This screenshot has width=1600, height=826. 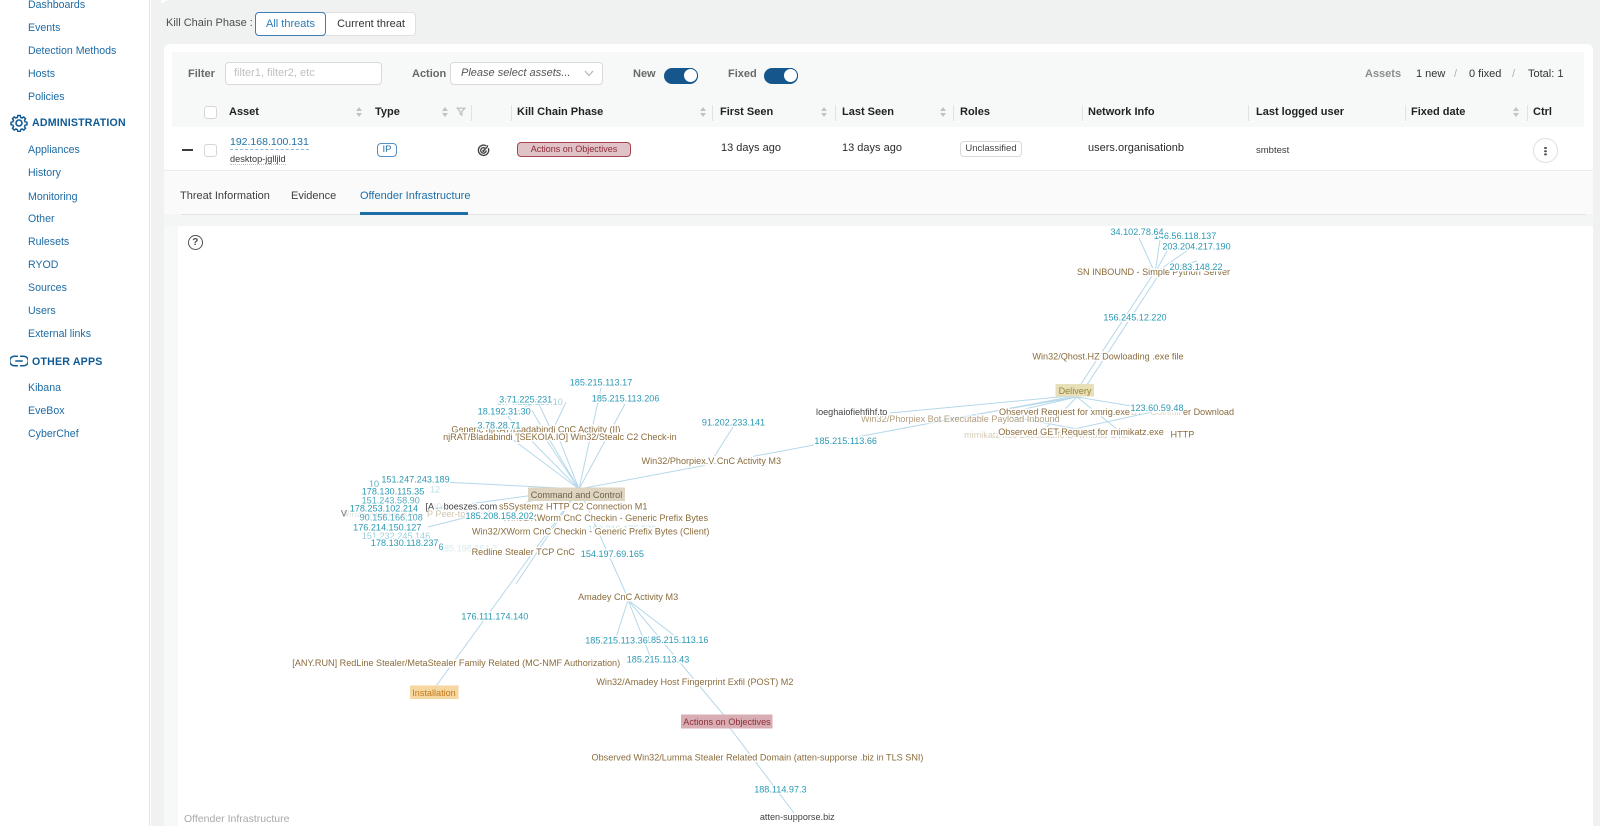 I want to click on svg-text:Win32/Qhost.HZ Dowloading .exe: Win32/Qhost.HZ Dowloading .exe file, so click(x=1107, y=357).